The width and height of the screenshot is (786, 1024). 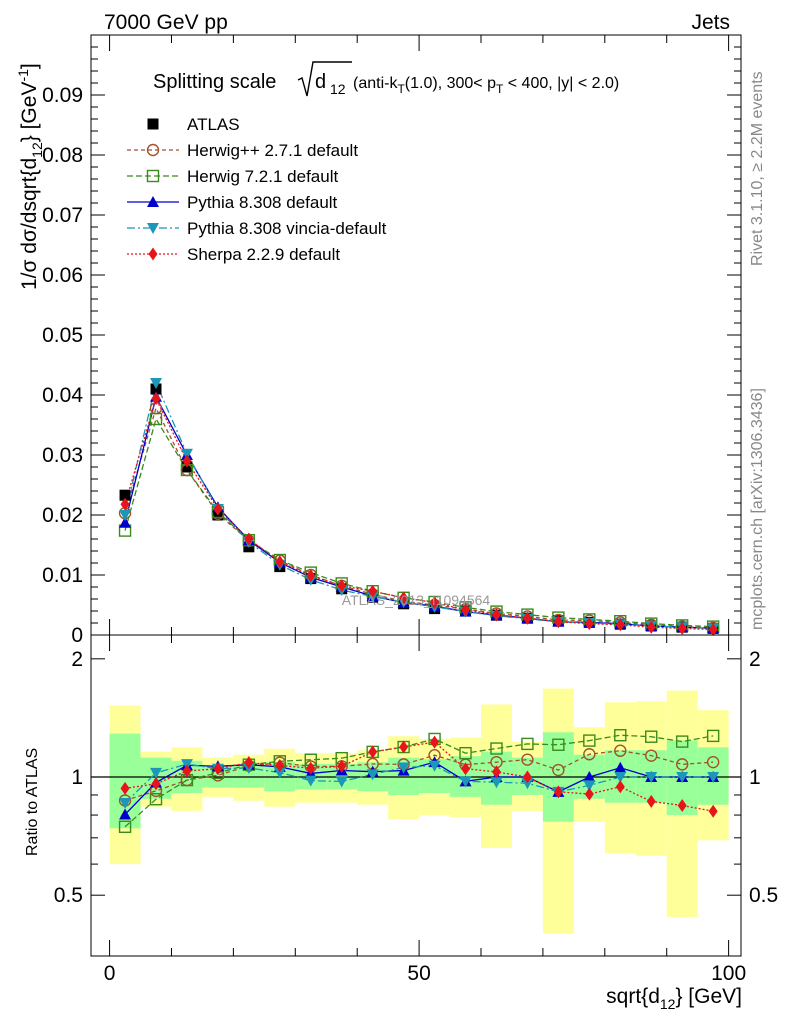 I want to click on y-tick-label: 0.03, so click(x=62, y=455).